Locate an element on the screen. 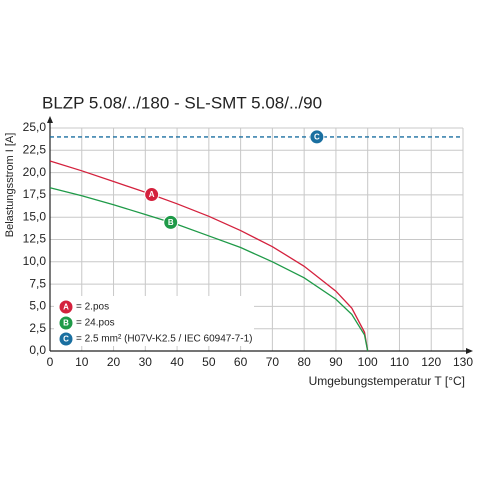  legend-label: = 2.5 mm² (H07V-K2.5 / IEC 60947-7-1) is located at coordinates (164, 339).